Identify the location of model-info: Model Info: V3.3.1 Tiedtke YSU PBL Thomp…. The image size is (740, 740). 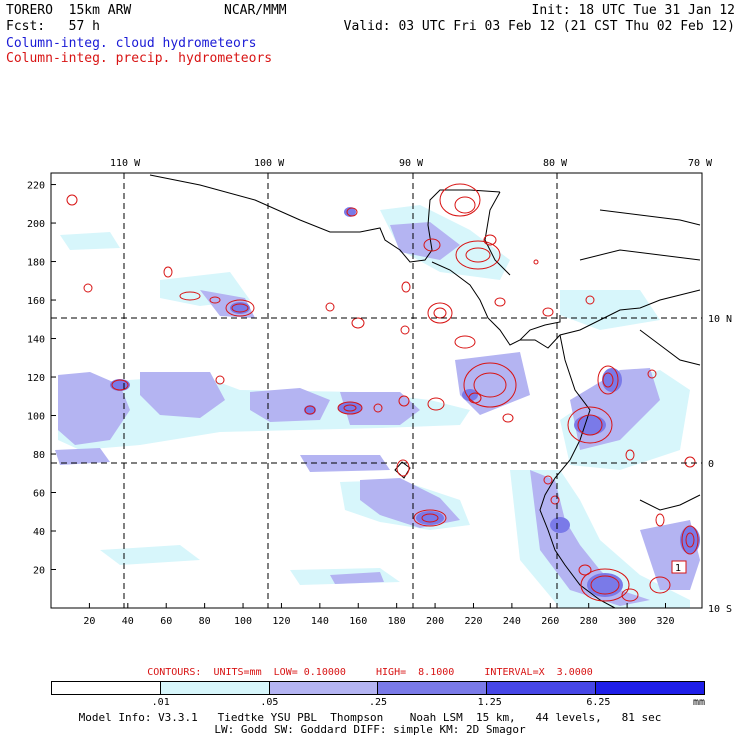
(370, 717).